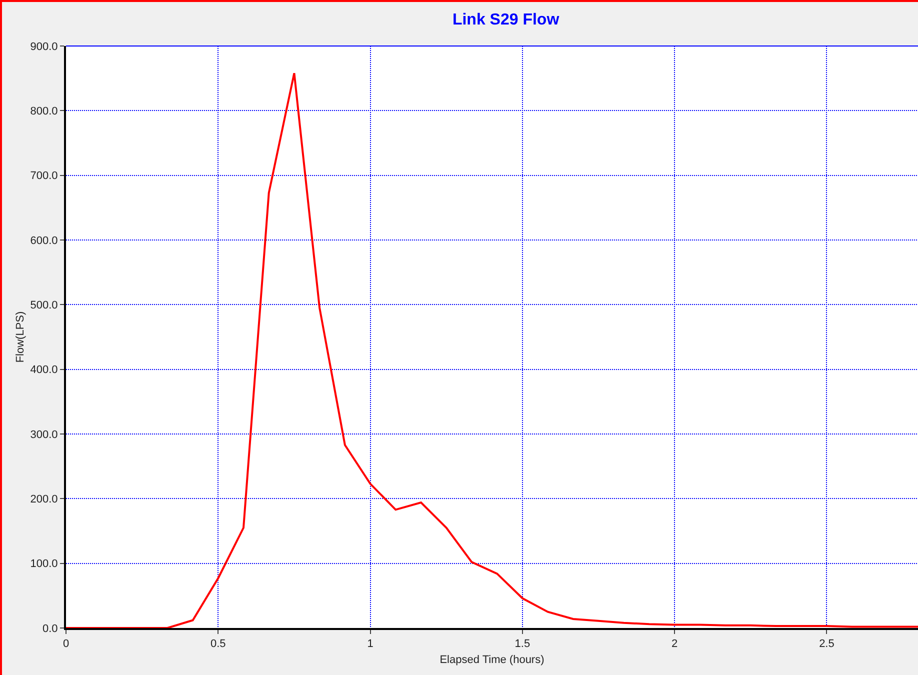  Describe the element at coordinates (492, 660) in the screenshot. I see `x-axis-title: Elapsed Time (hours)` at that location.